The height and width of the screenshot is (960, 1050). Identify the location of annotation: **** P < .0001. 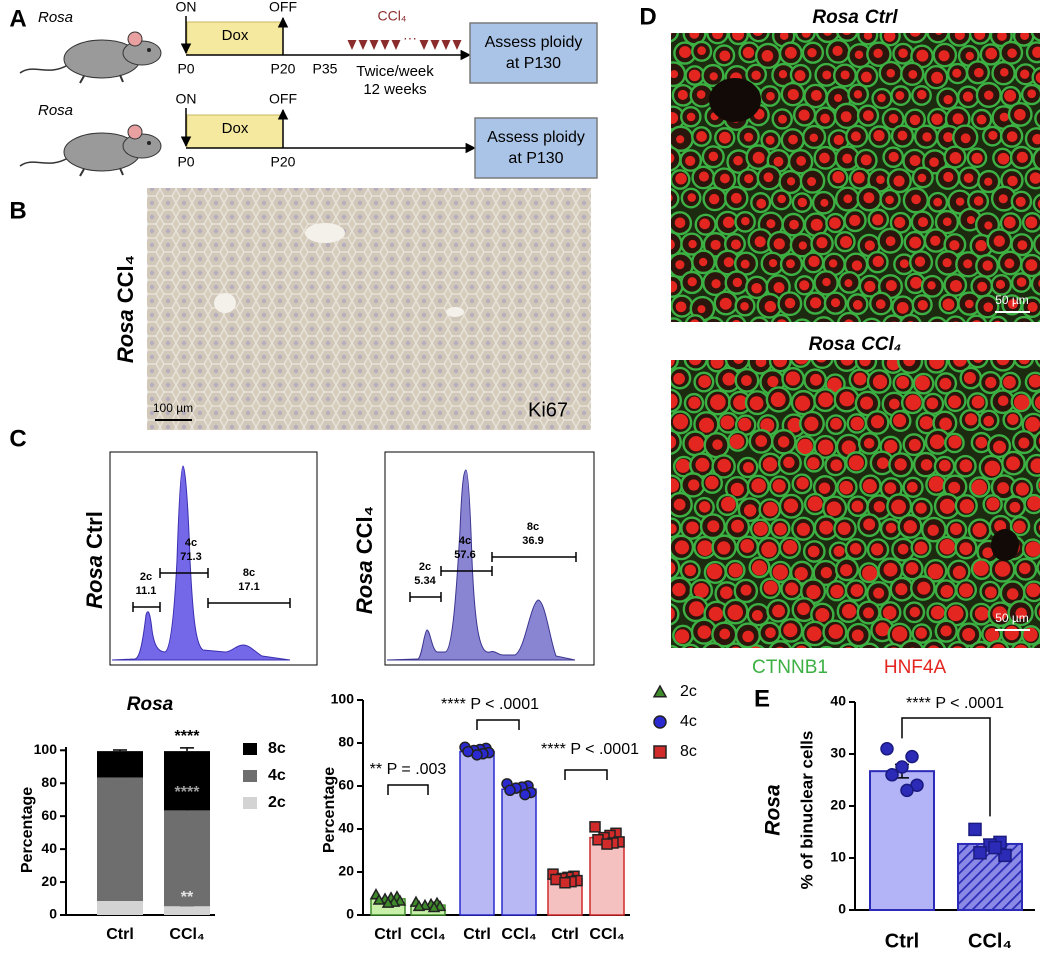
(490, 704).